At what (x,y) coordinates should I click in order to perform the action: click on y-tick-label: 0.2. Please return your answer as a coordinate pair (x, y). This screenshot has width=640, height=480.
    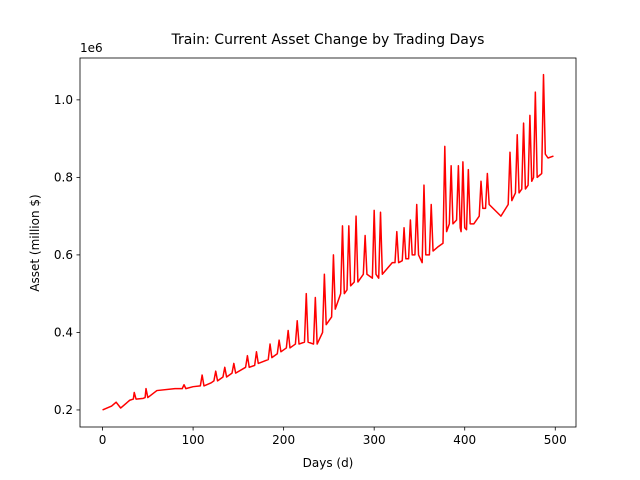
    Looking at the image, I should click on (63, 410).